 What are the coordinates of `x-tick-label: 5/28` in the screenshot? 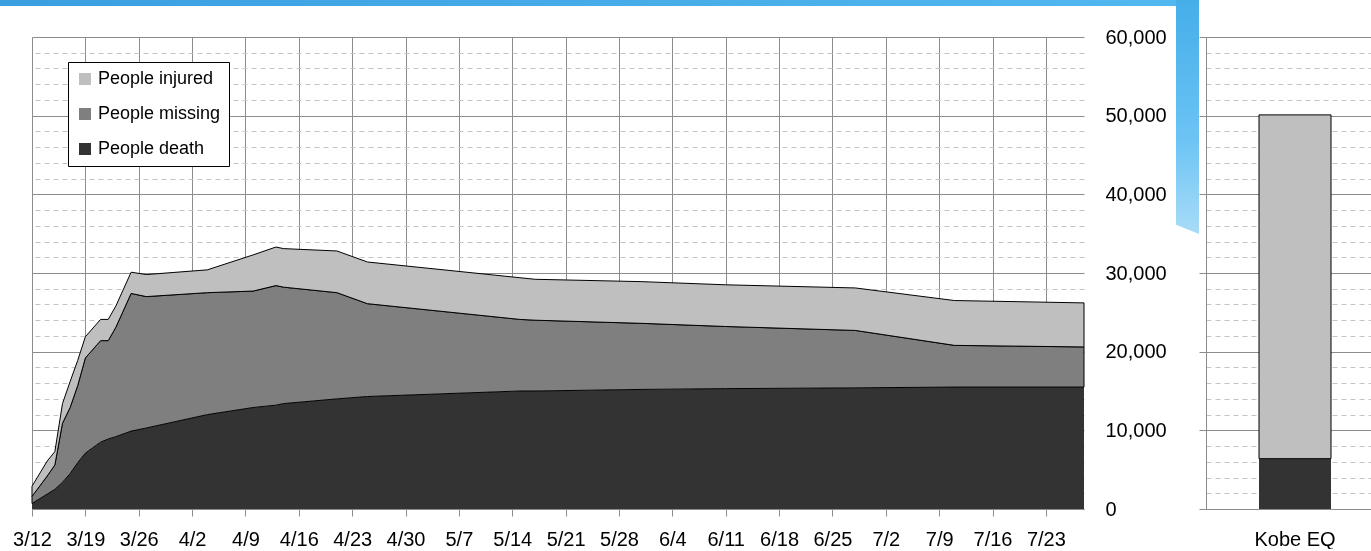 It's located at (619, 538).